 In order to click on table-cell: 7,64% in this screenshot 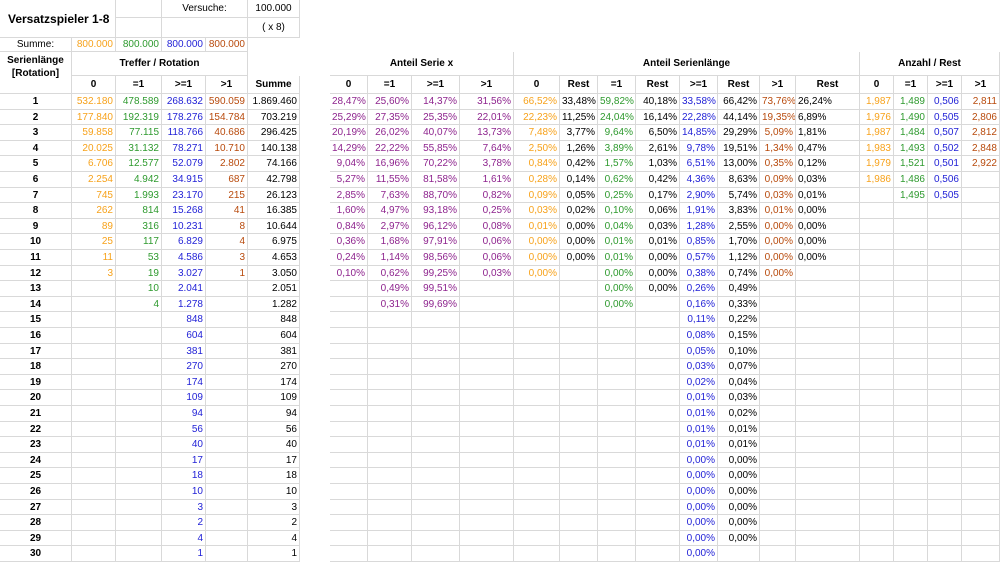, I will do `click(487, 148)`.